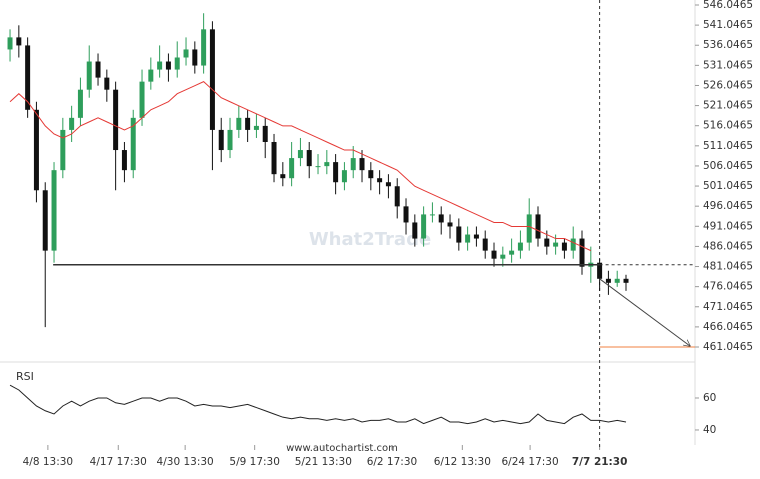 The image size is (760, 479). I want to click on x-tick-label: 4/17 17:30, so click(118, 462).